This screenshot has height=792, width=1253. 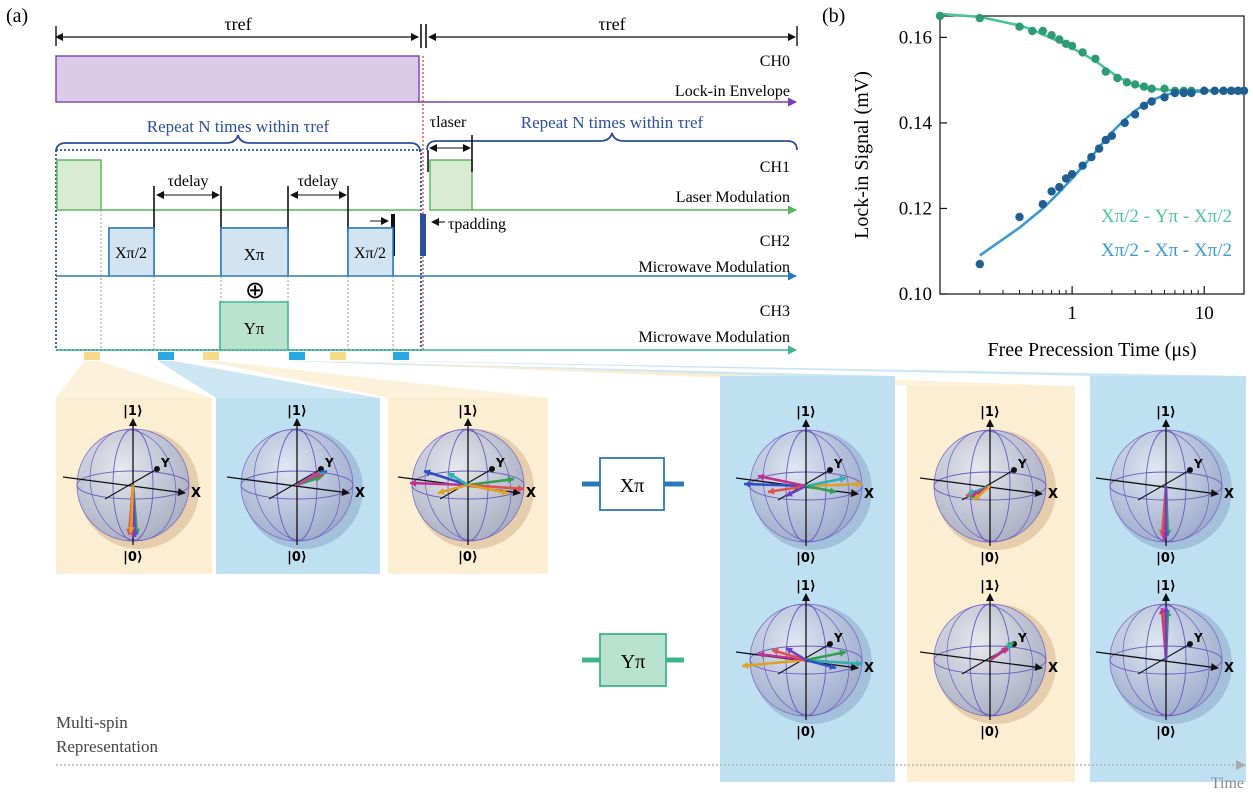 What do you see at coordinates (732, 91) in the screenshot?
I see `ch0-desc: Lock-in Envelope` at bounding box center [732, 91].